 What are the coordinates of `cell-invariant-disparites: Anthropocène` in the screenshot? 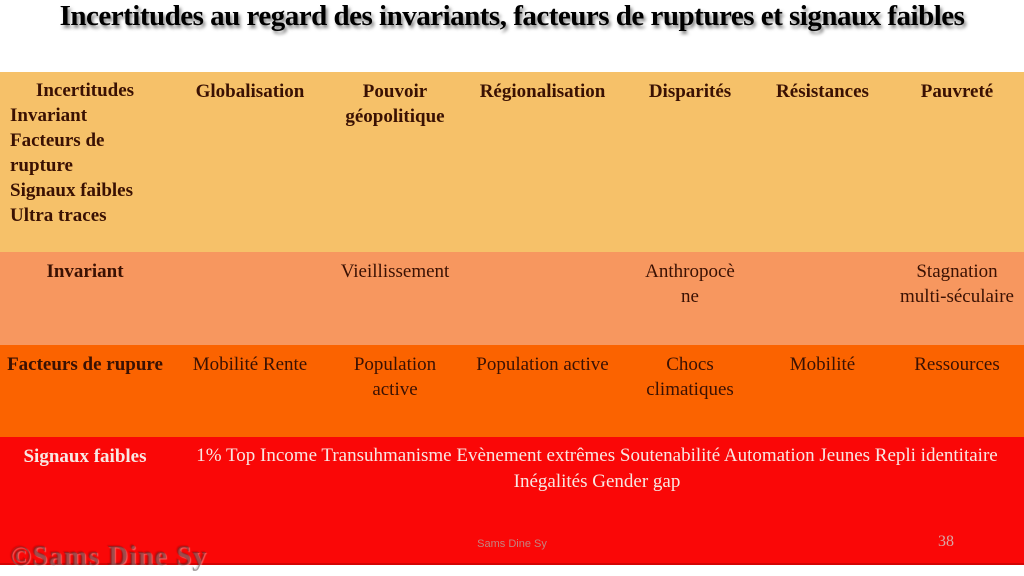 It's located at (690, 298).